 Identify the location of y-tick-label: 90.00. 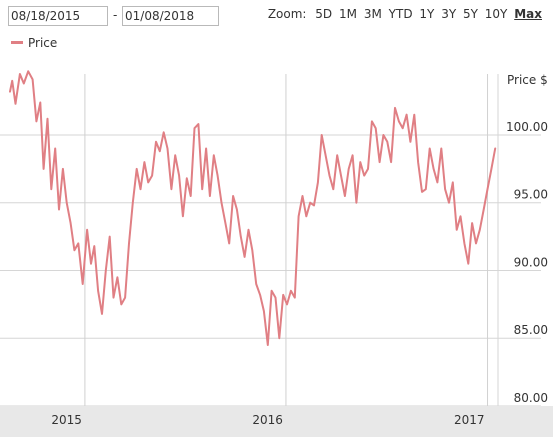
(531, 262).